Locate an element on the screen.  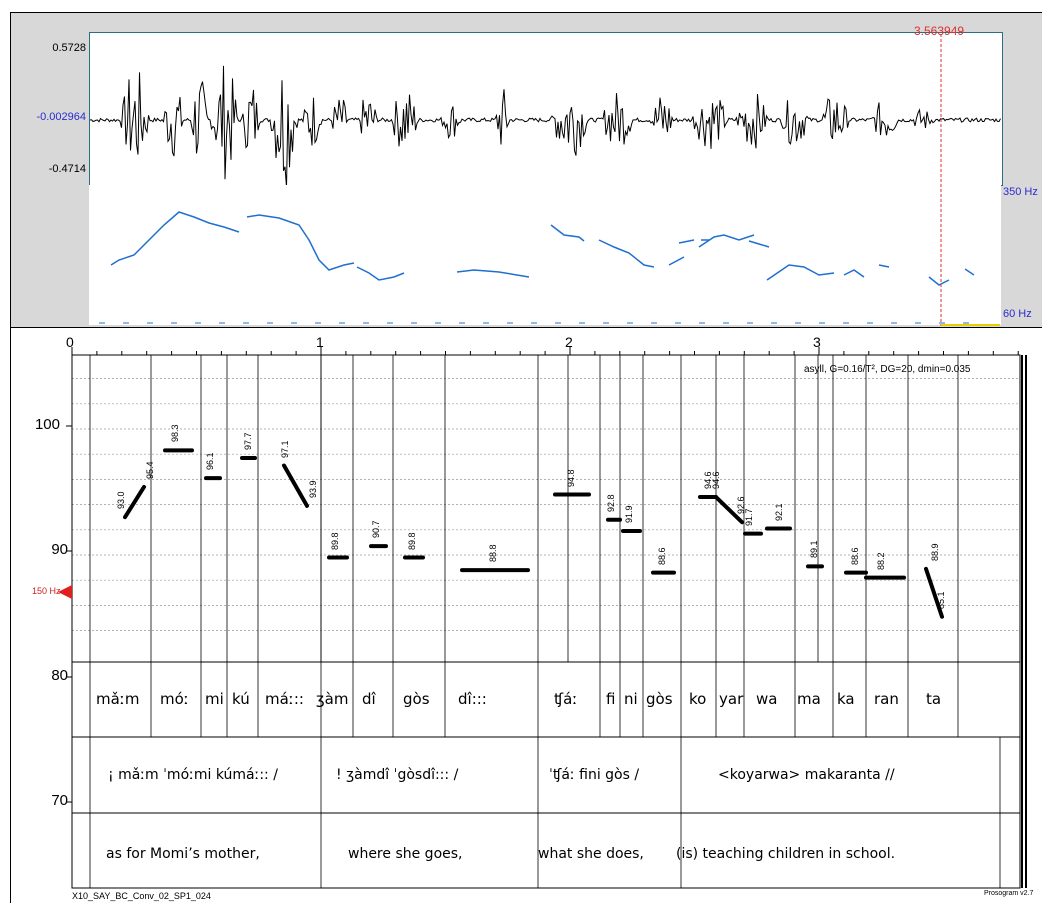
phrase: ˈʧáː fini gòs / is located at coordinates (594, 775).